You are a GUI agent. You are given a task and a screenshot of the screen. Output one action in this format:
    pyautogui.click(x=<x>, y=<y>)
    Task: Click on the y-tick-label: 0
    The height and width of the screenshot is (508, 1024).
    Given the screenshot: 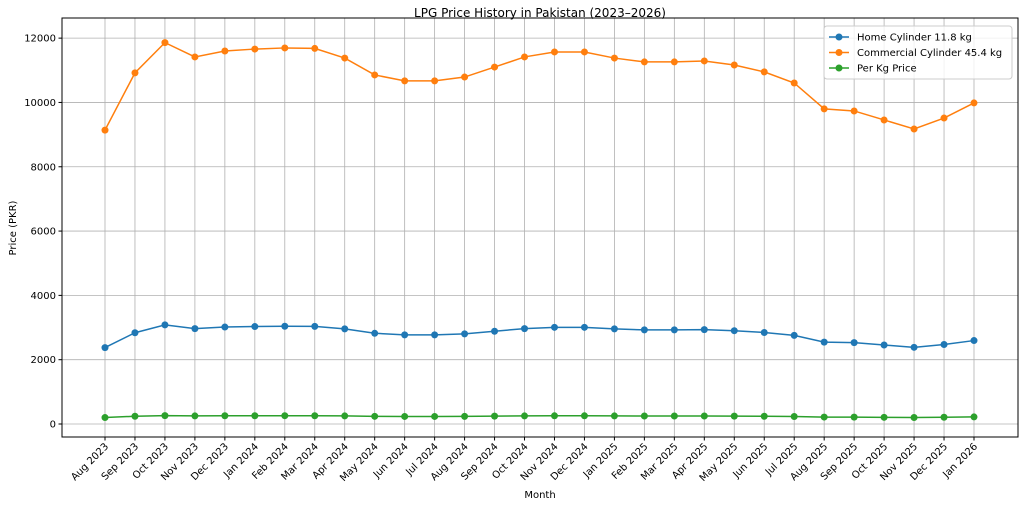 What is the action you would take?
    pyautogui.click(x=53, y=425)
    